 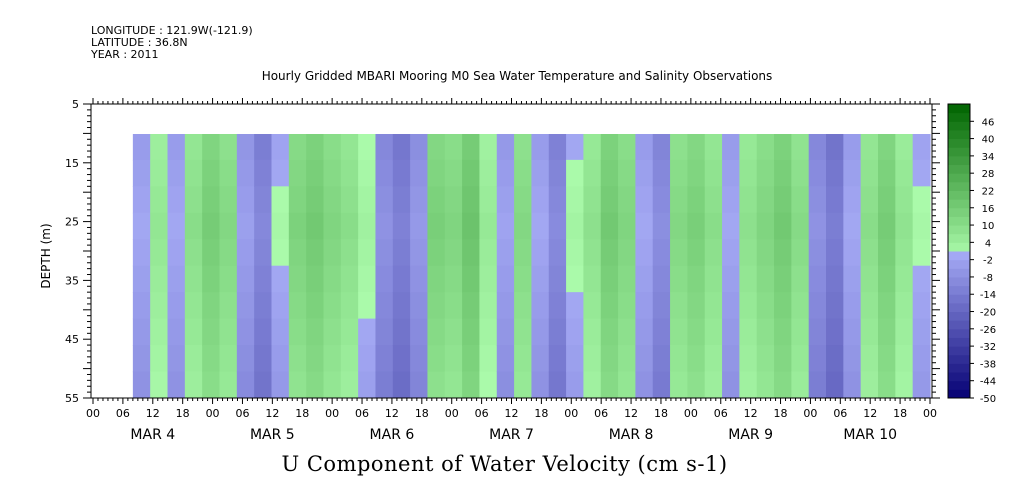 What do you see at coordinates (601, 413) in the screenshot?
I see `x-tick-label: 06` at bounding box center [601, 413].